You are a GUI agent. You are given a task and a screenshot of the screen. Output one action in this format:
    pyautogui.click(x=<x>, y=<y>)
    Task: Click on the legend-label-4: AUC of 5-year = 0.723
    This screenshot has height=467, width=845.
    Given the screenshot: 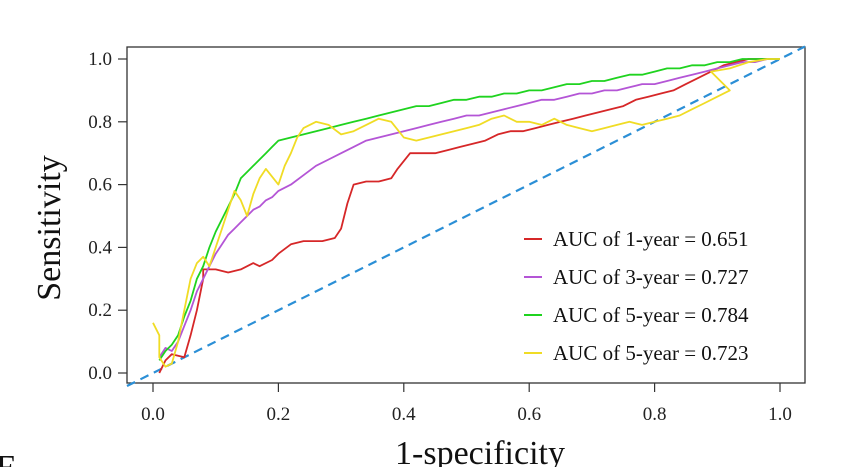 What is the action you would take?
    pyautogui.click(x=651, y=353)
    